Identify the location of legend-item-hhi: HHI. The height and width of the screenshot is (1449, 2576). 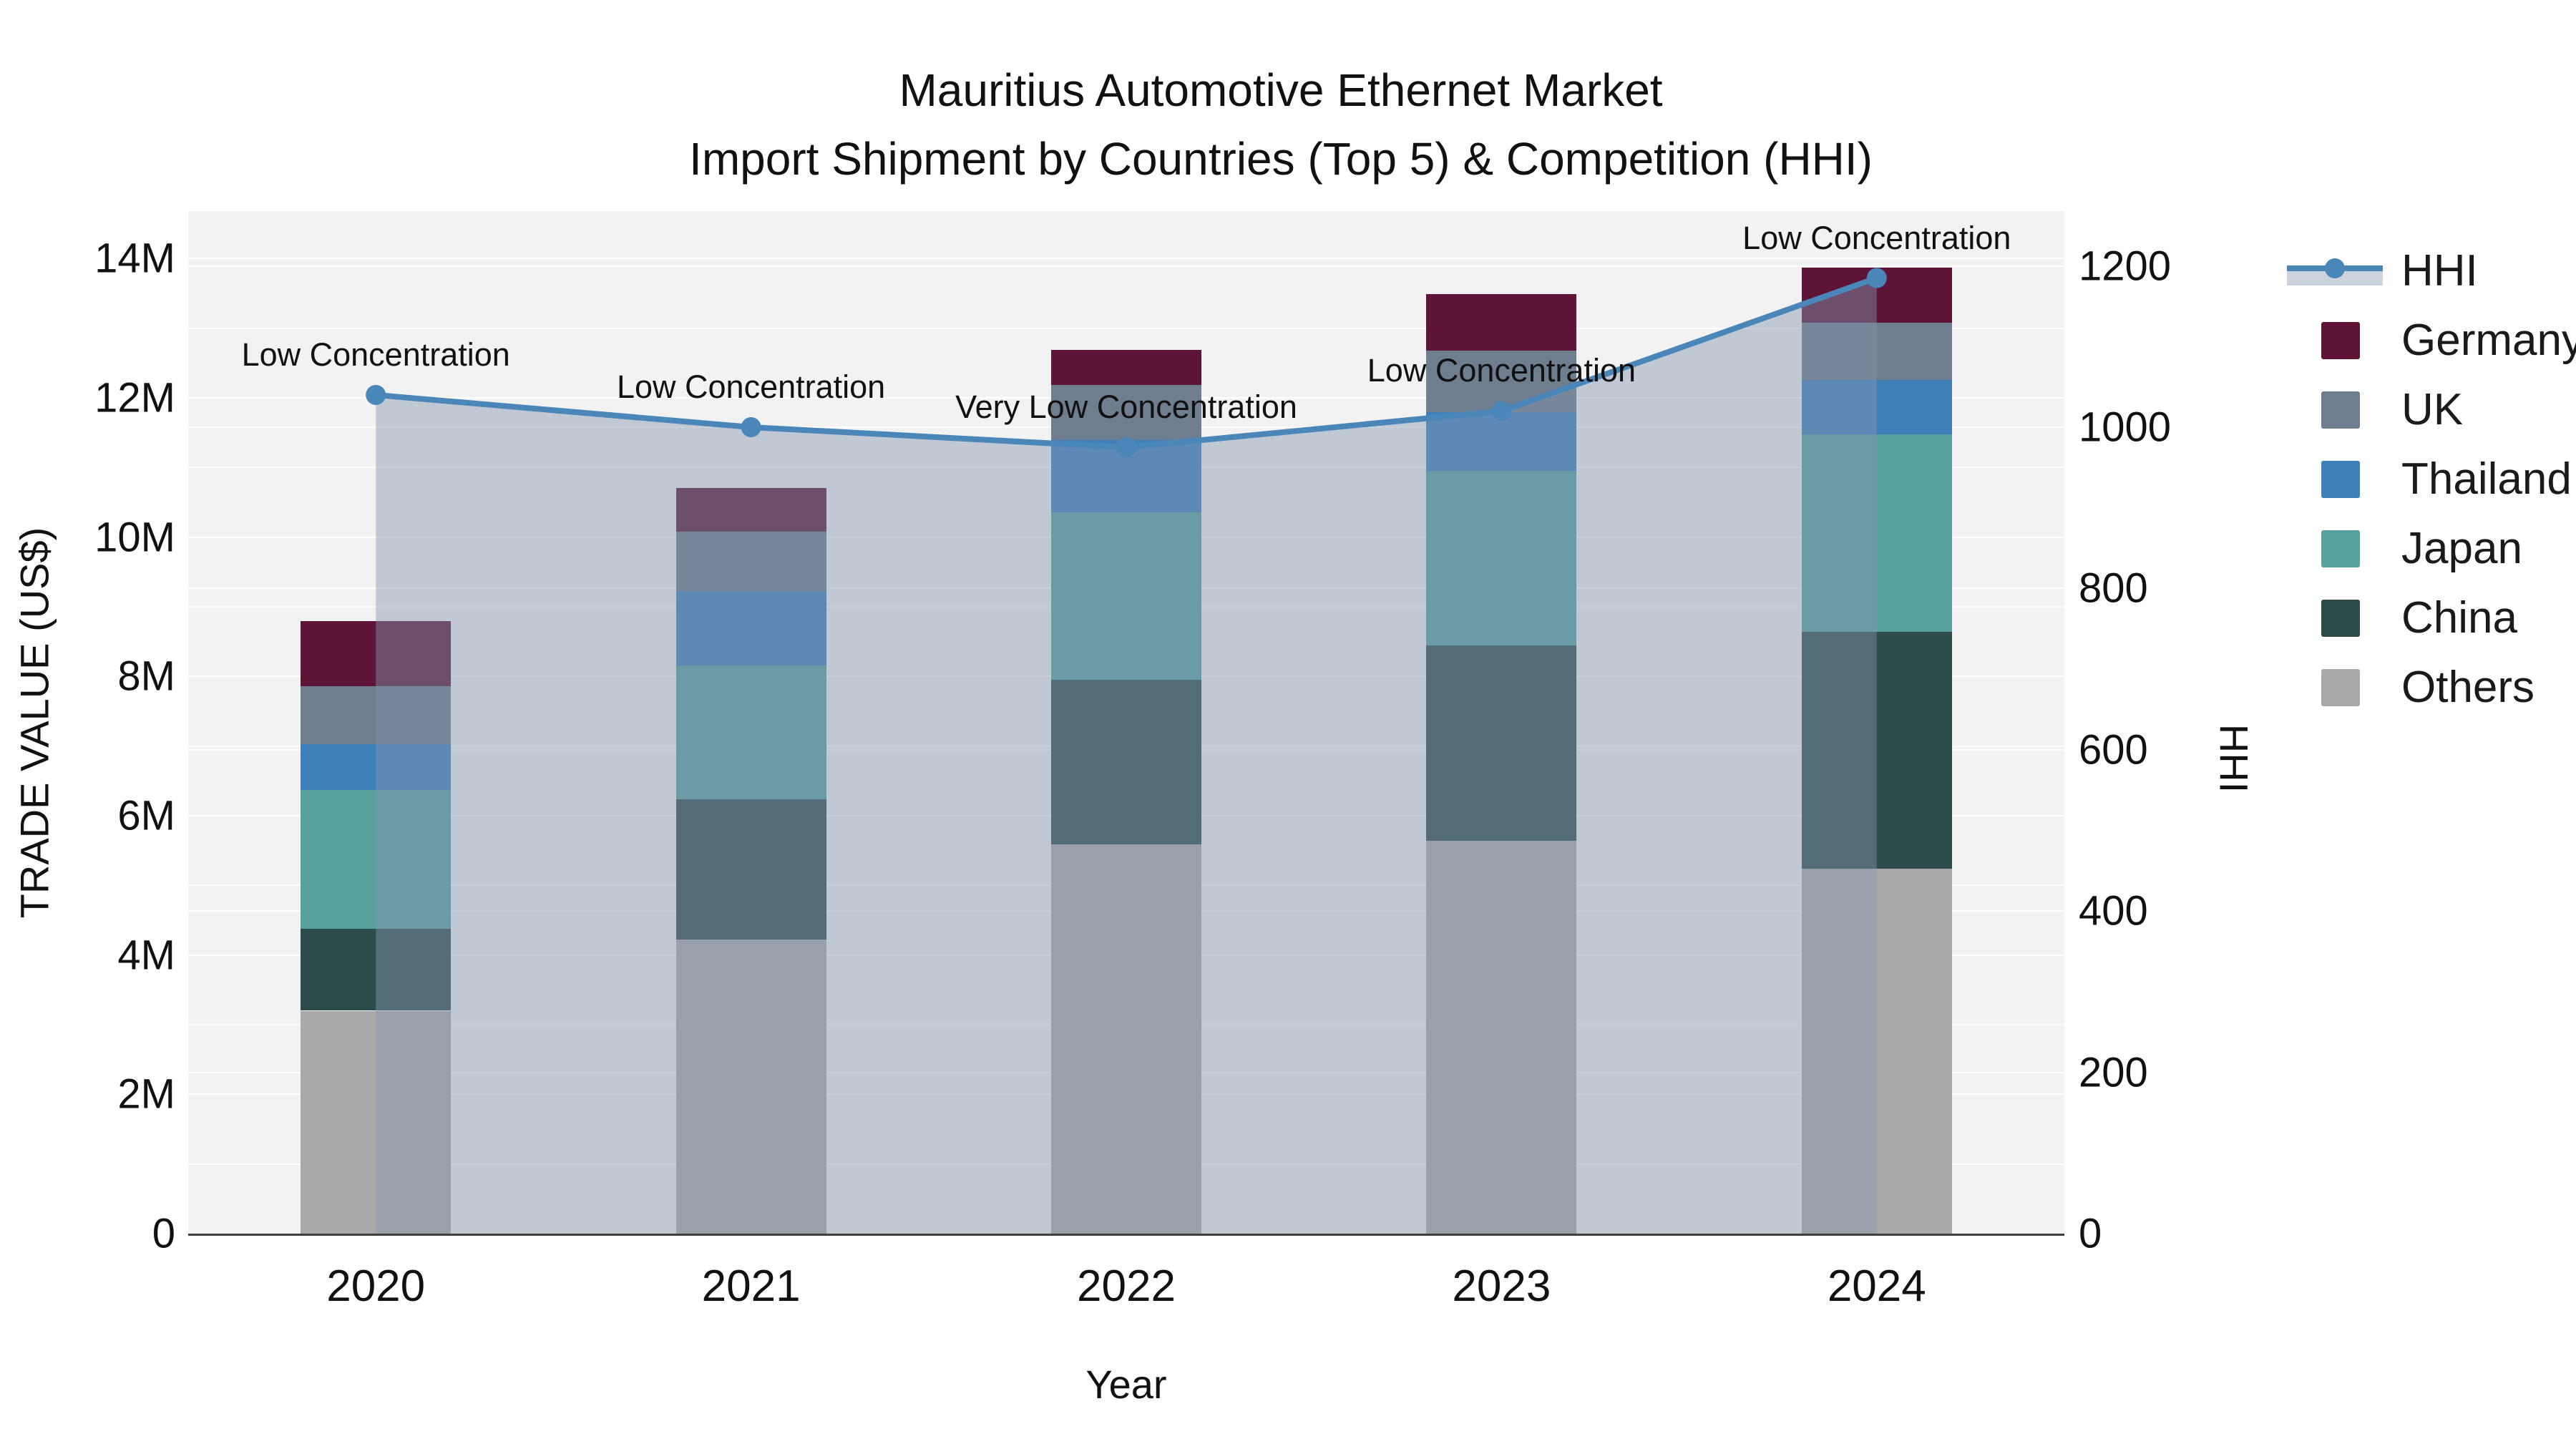
(2431, 271).